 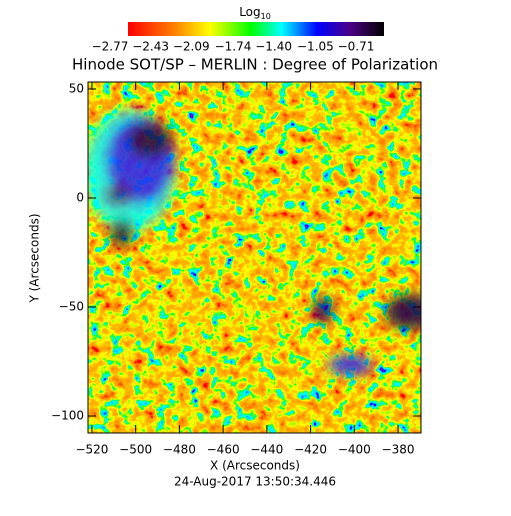 I want to click on y-tick-label: 0, so click(x=80, y=197).